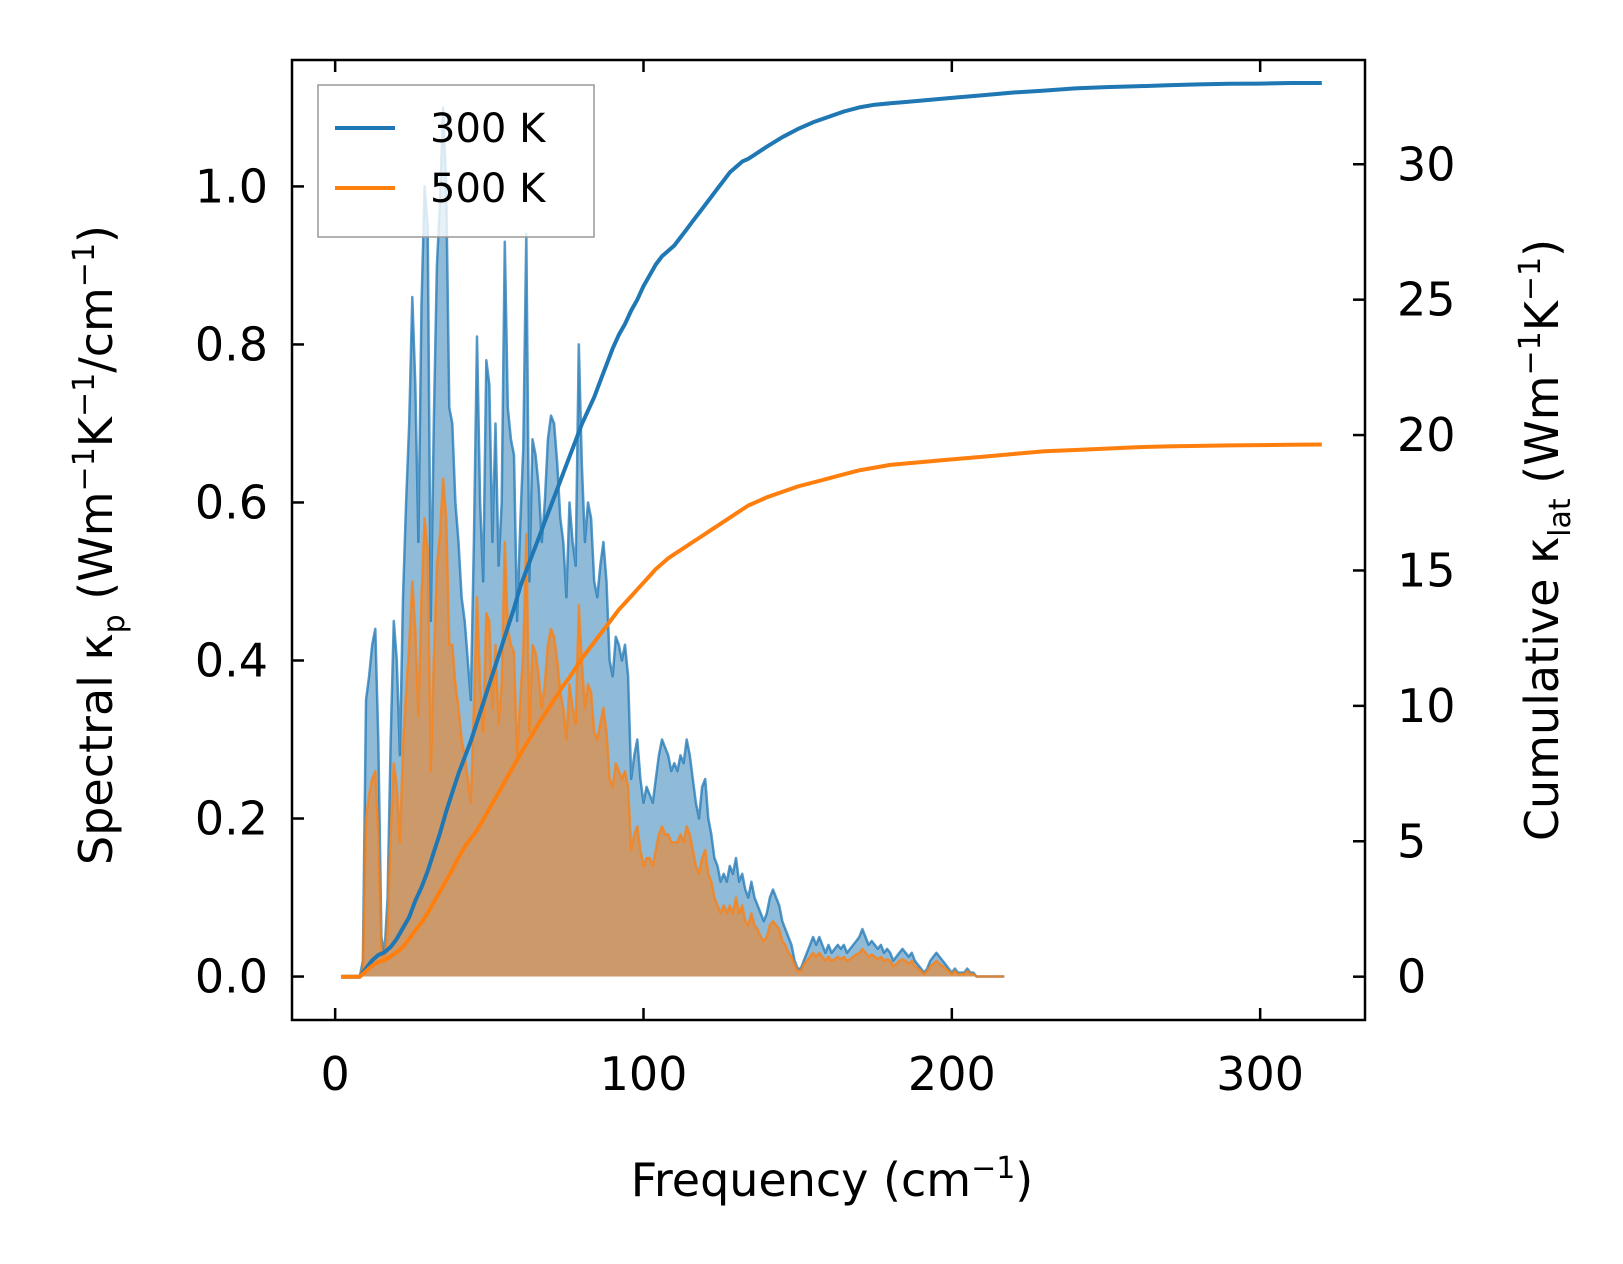  Describe the element at coordinates (231, 344) in the screenshot. I see `y-left-tick-label: 0.8` at that location.